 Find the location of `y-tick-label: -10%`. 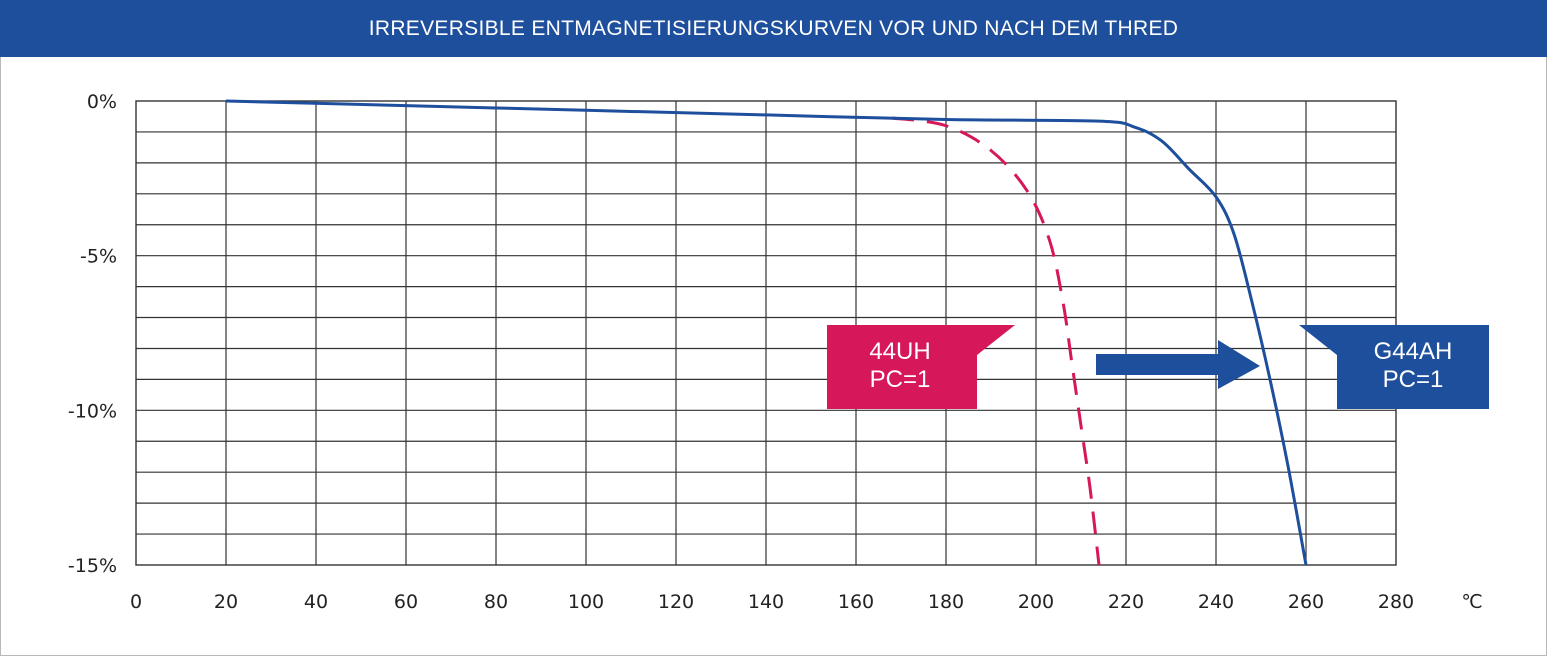

y-tick-label: -10% is located at coordinates (92, 411).